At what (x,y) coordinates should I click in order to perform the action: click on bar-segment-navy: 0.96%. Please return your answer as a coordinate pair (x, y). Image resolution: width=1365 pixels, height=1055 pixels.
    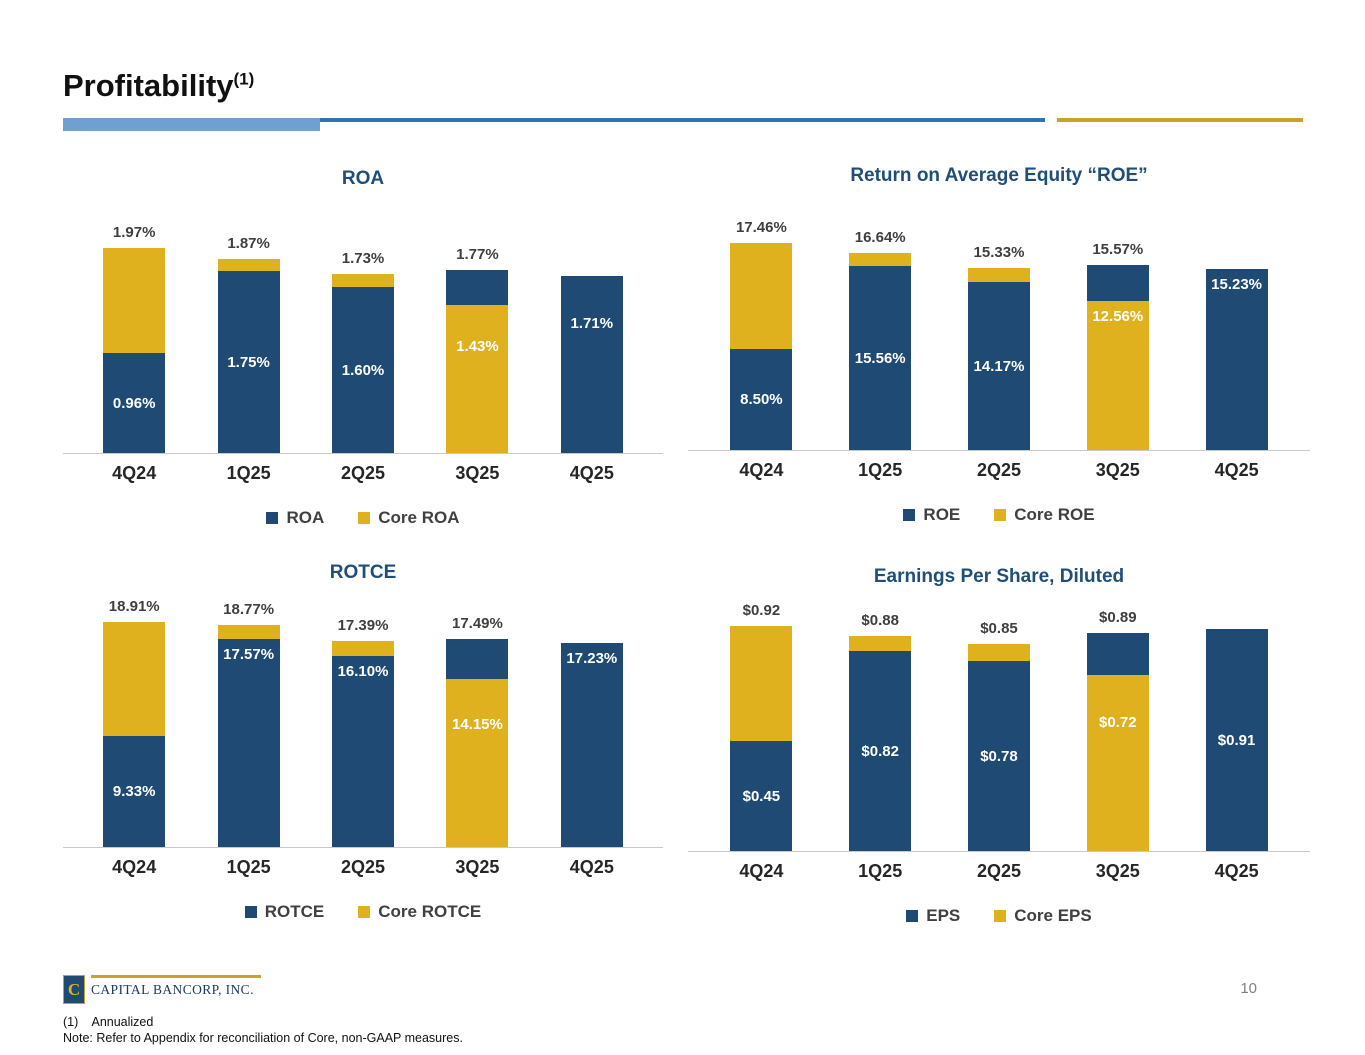
    Looking at the image, I should click on (134, 403).